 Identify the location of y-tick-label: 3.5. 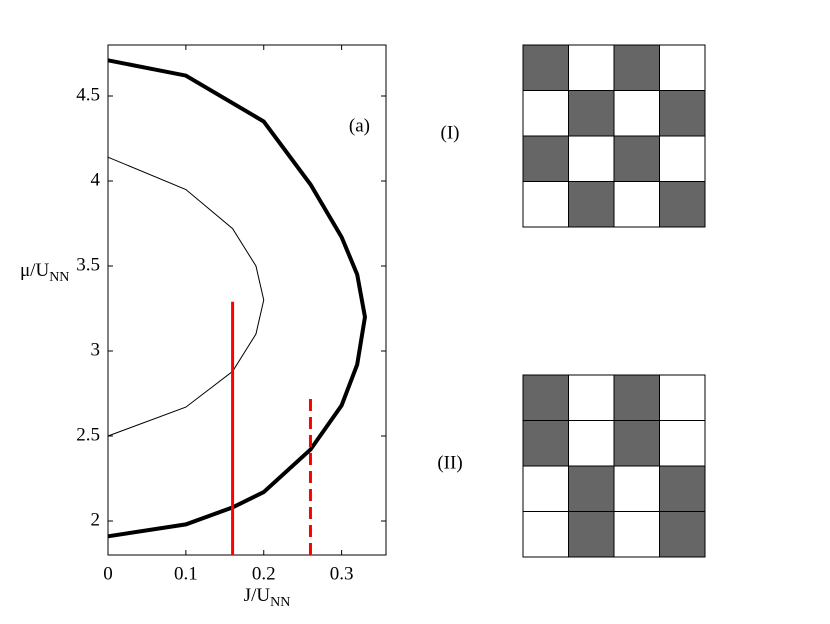
(88, 264).